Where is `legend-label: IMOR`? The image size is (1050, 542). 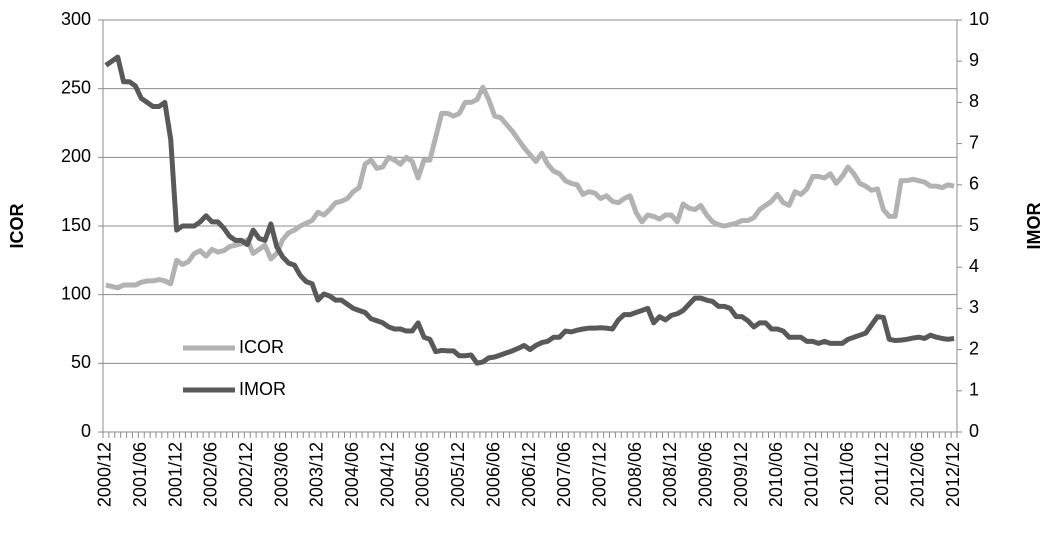
legend-label: IMOR is located at coordinates (262, 389).